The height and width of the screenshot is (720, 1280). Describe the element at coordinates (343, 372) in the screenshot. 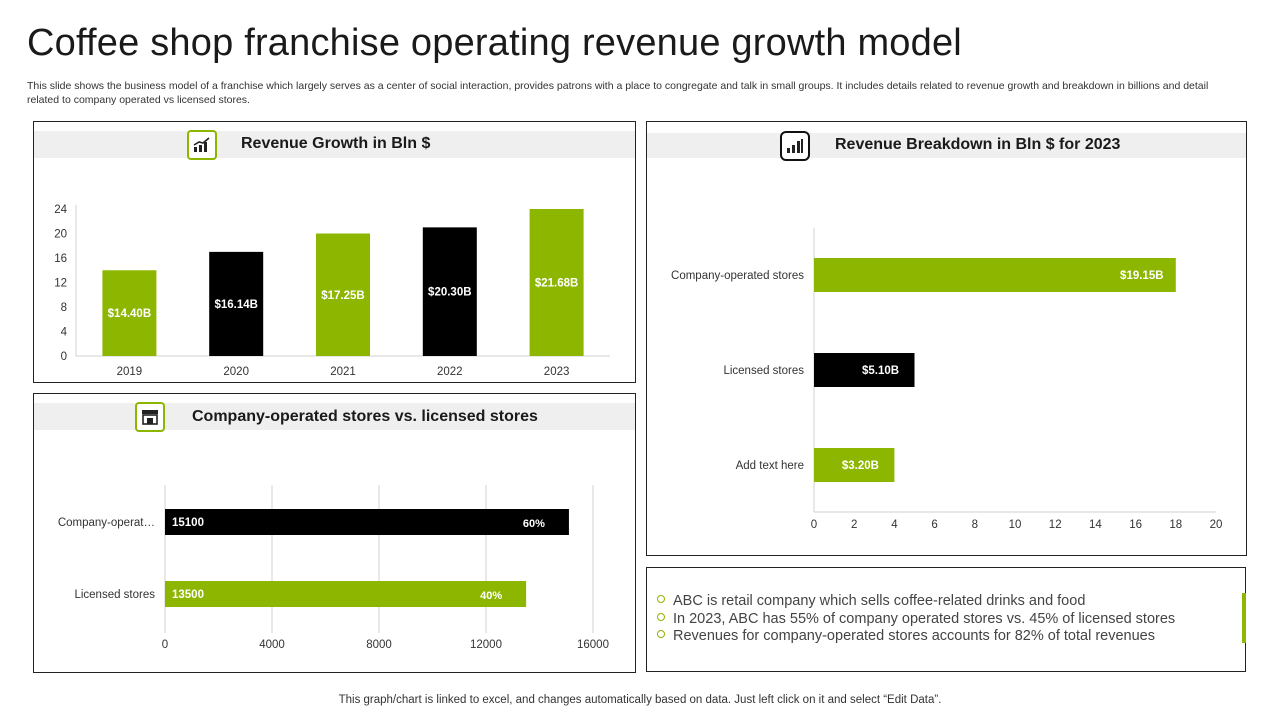

I see `x-tick-label: 2021` at that location.